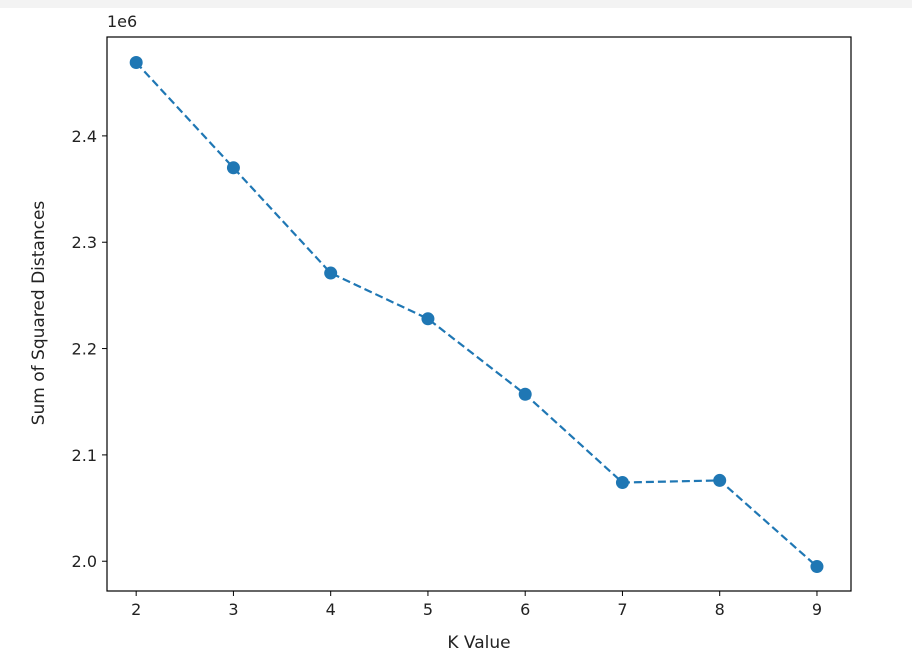 The image size is (912, 658). I want to click on y-tick-label: 2.4, so click(84, 136).